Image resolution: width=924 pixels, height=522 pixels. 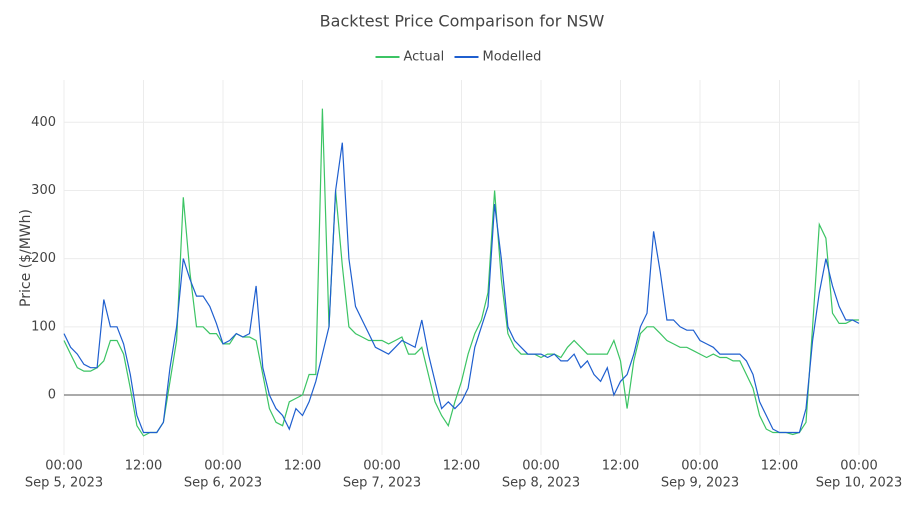 I want to click on legend-label: Actual, so click(x=424, y=57).